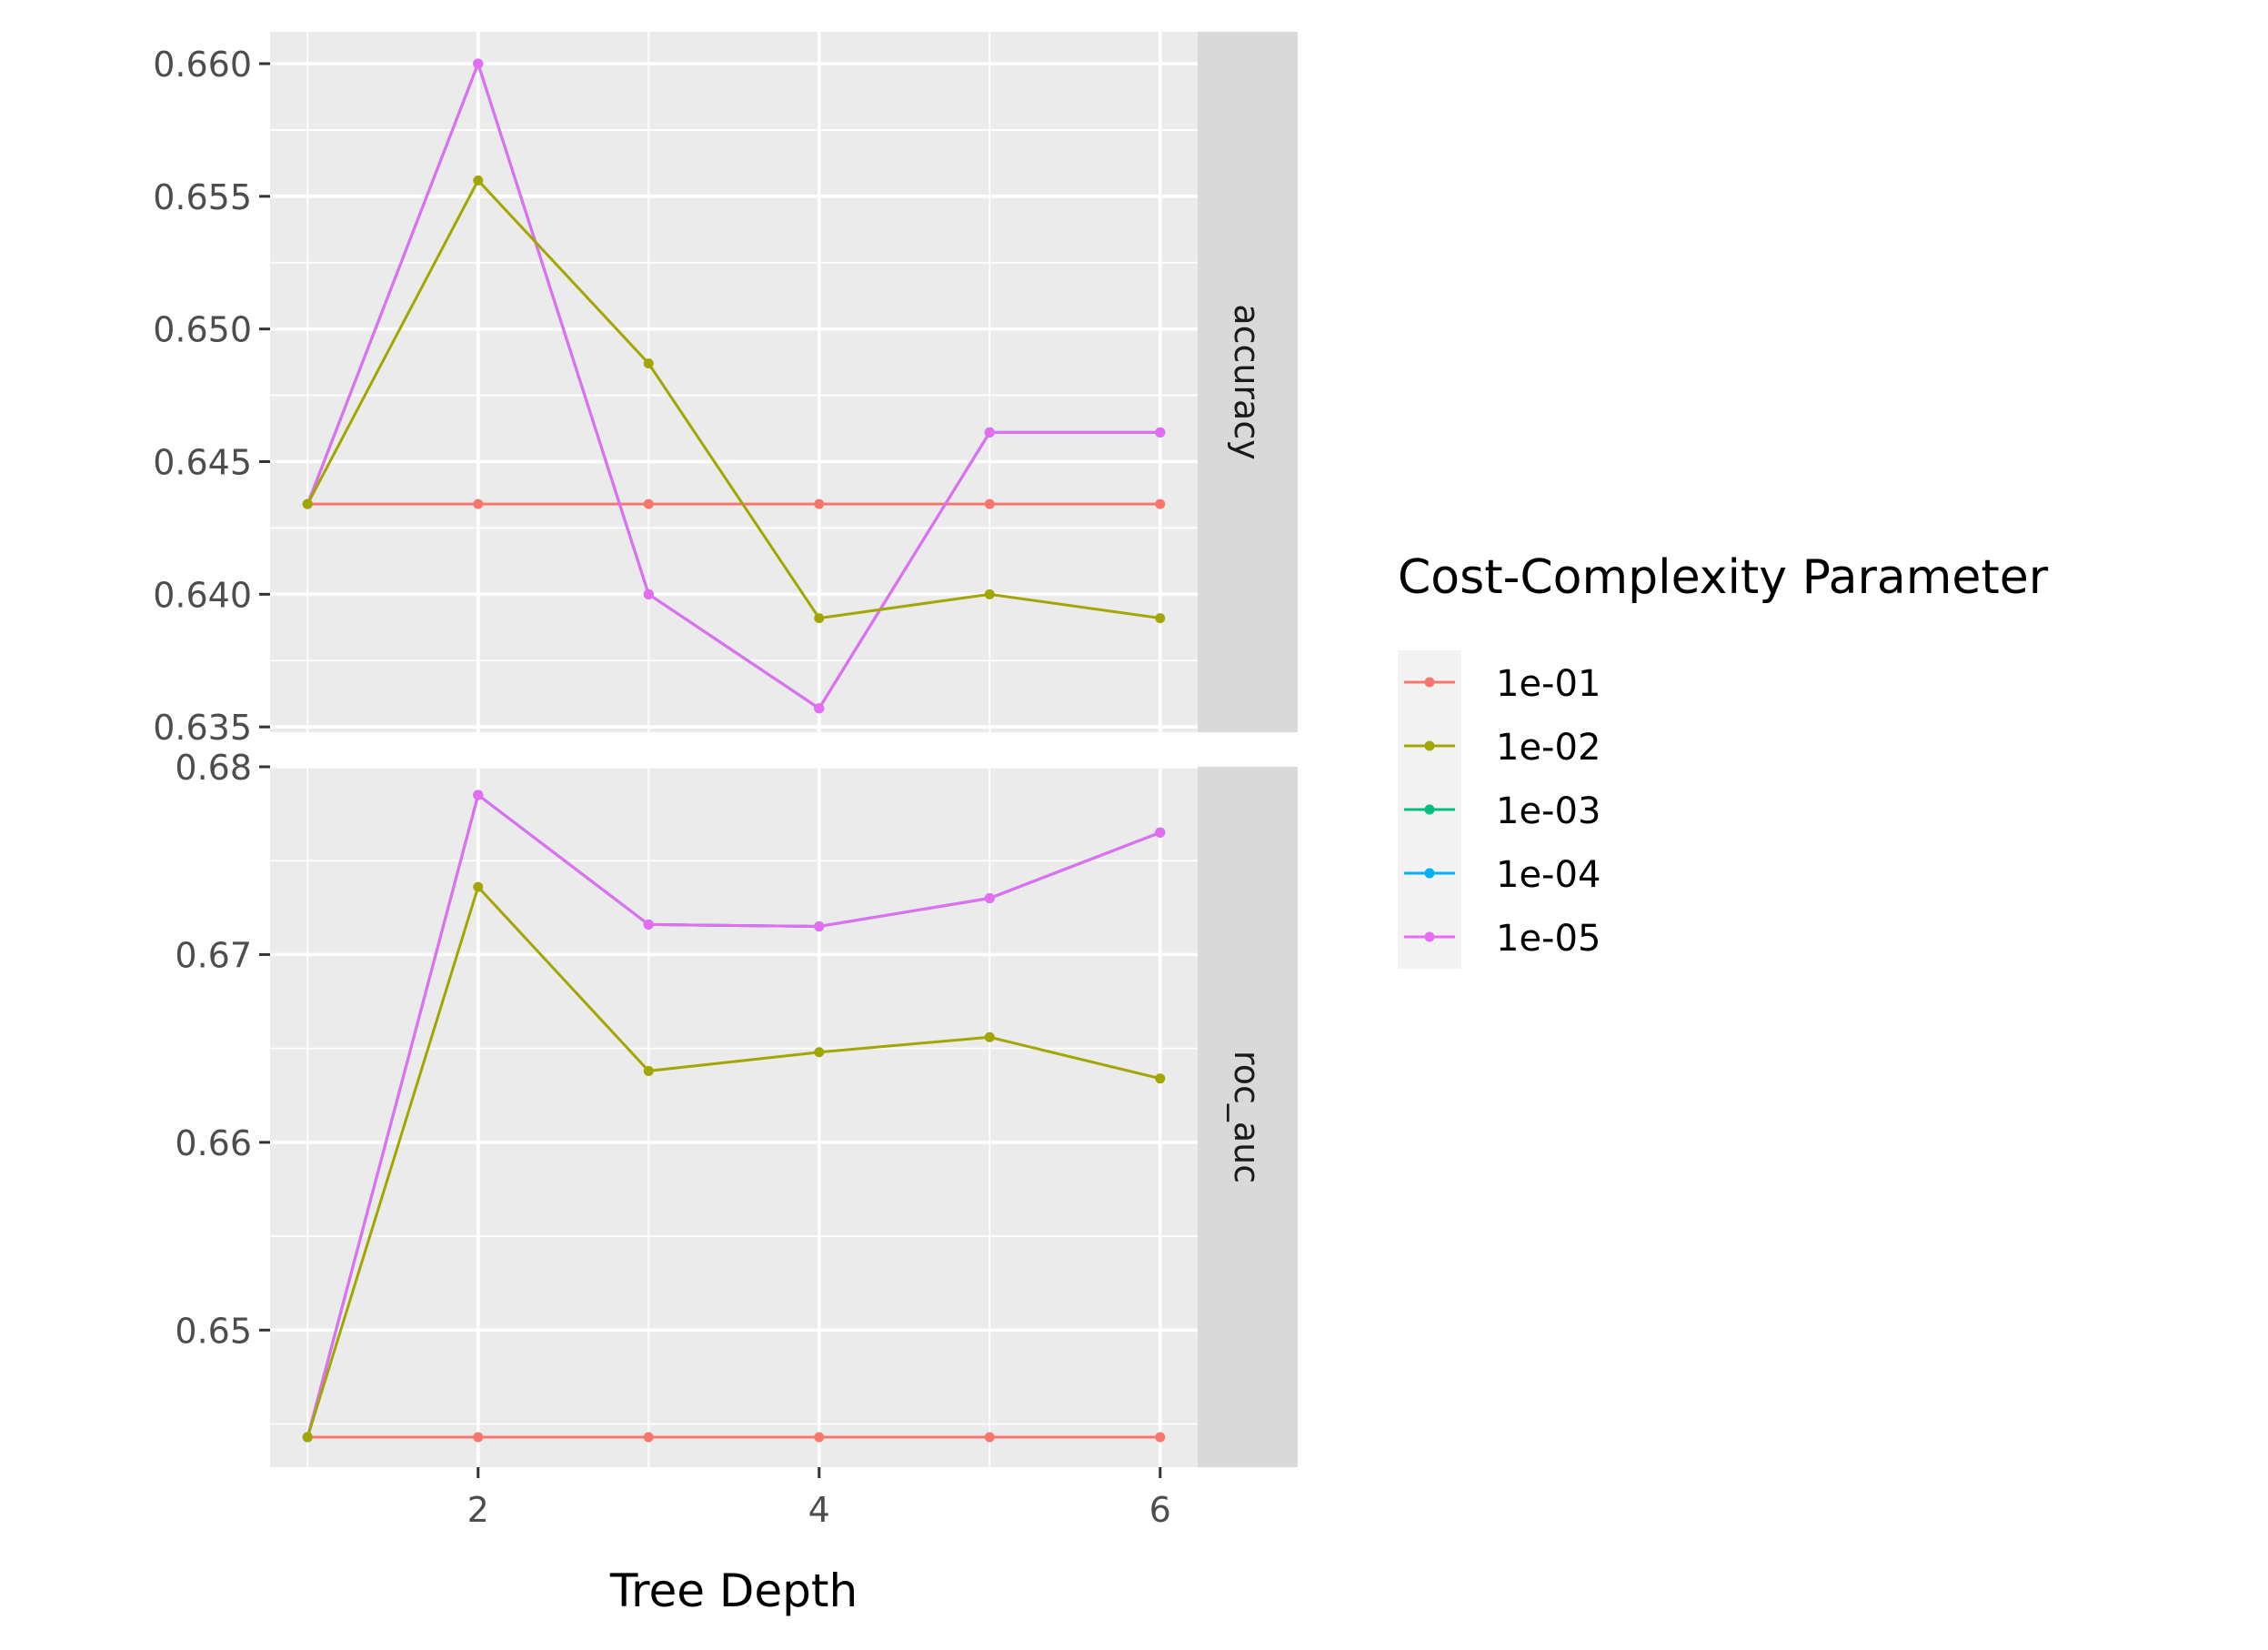 This screenshot has height=1650, width=2268. I want to click on legend-label: 1e-01, so click(1548, 684).